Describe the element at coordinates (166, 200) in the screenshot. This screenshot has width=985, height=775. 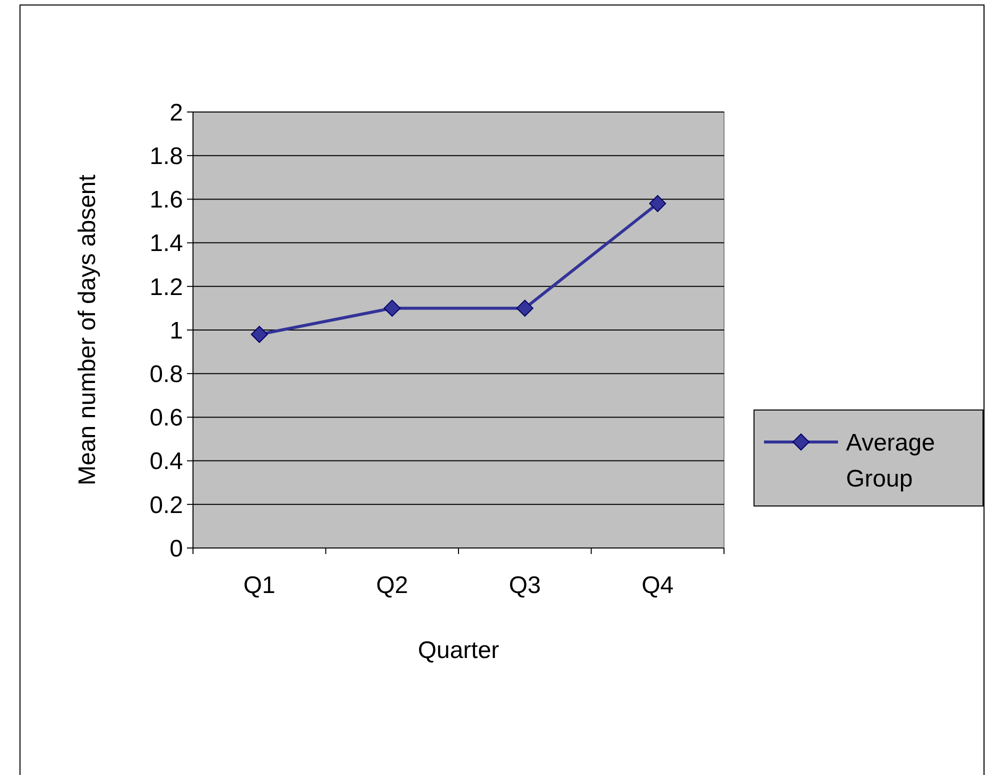
I see `y-tick-label: 1.6` at that location.